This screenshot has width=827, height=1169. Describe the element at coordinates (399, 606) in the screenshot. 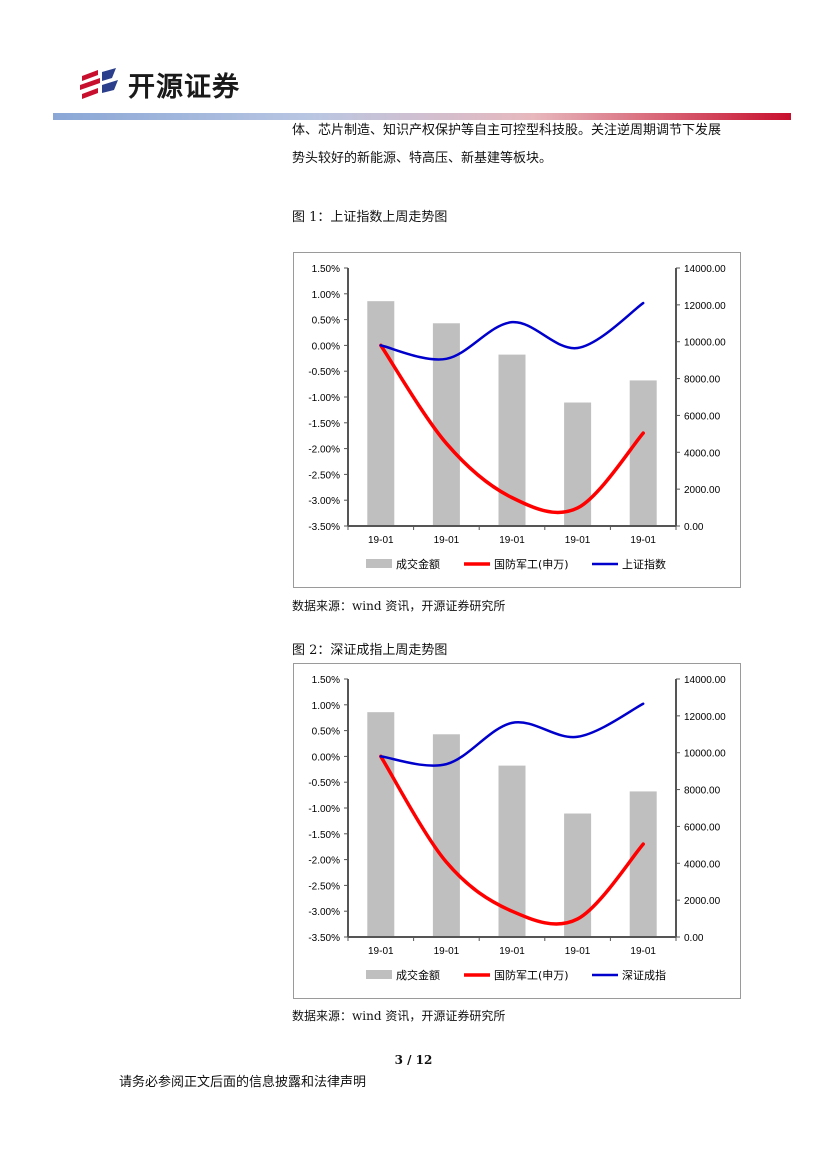

I see `figure-1-source: 数据来源：wind 资讯，开源证券研究所` at that location.